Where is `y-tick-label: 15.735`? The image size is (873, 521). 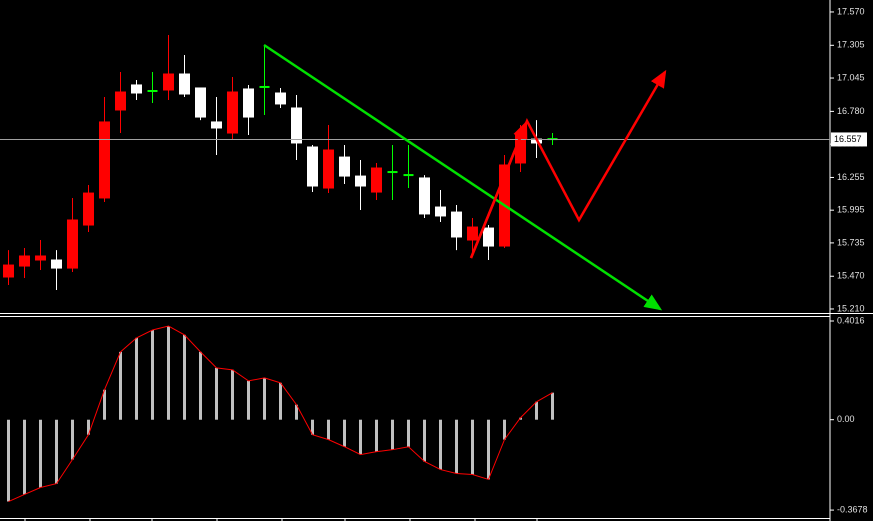
y-tick-label: 15.735 is located at coordinates (851, 242).